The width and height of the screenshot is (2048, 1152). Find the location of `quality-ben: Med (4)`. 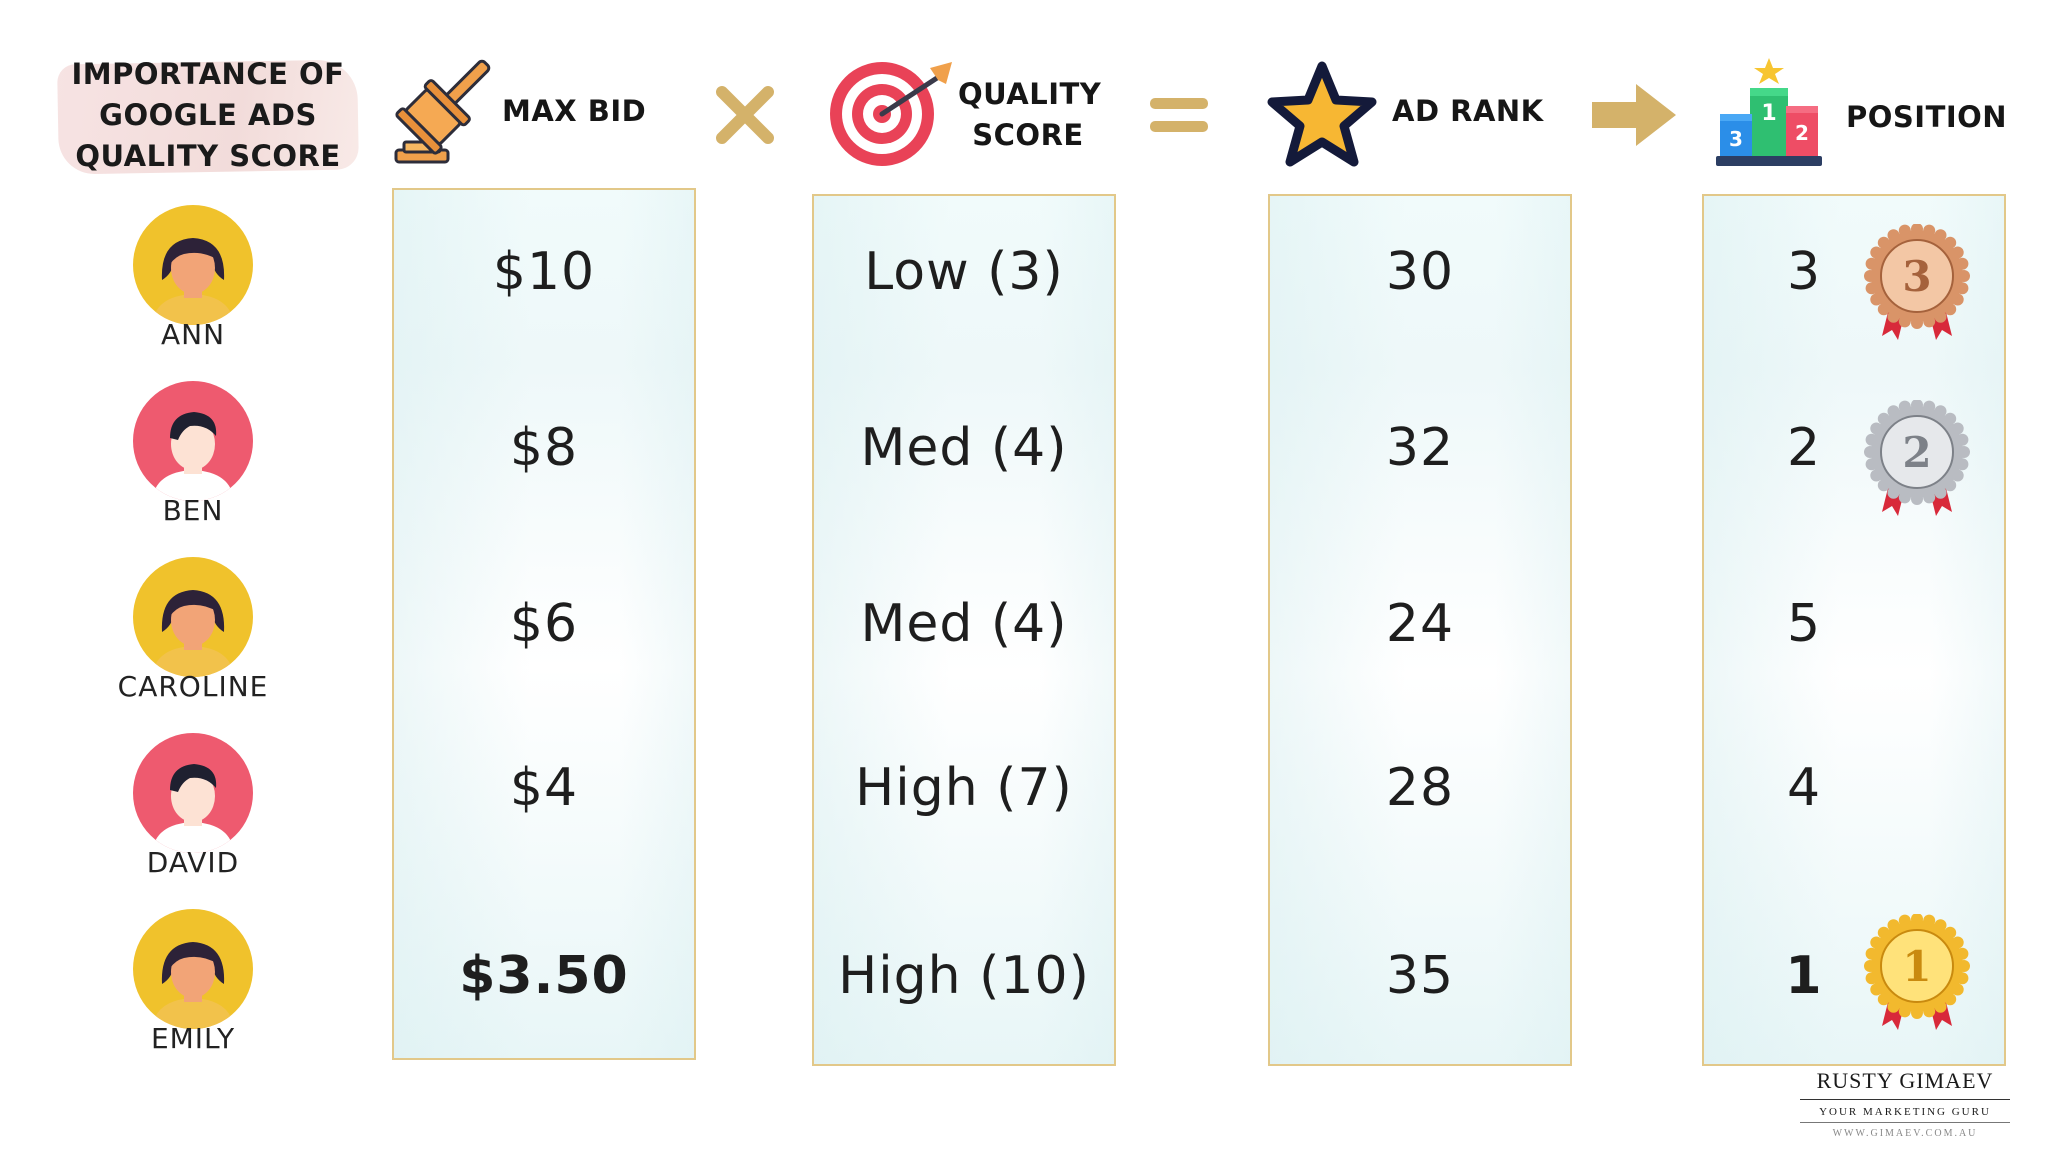

quality-ben: Med (4) is located at coordinates (964, 448).